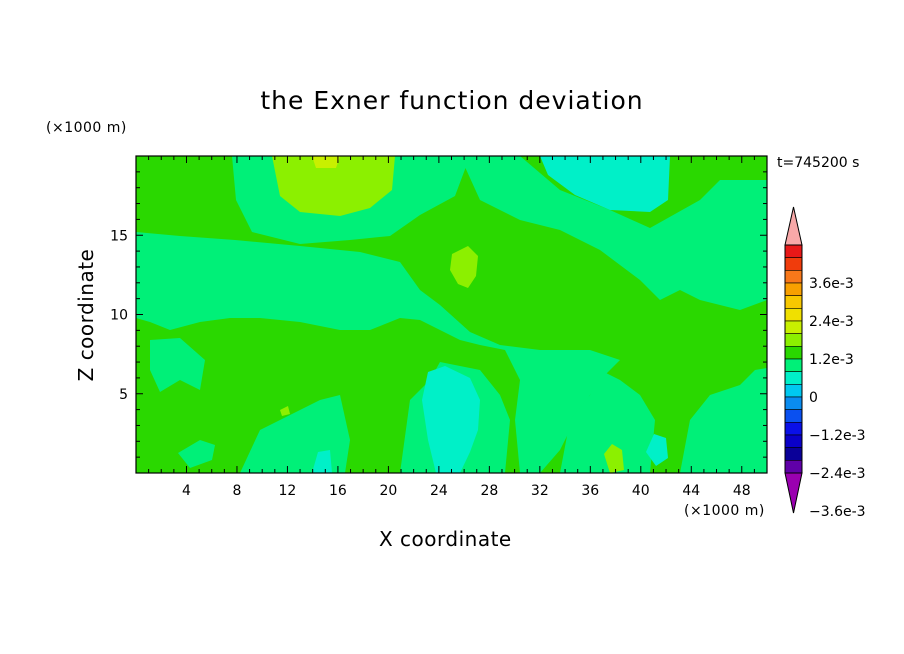 Image resolution: width=904 pixels, height=654 pixels. Describe the element at coordinates (86, 128) in the screenshot. I see `z-axis-unit-label: (×1000 m)` at that location.